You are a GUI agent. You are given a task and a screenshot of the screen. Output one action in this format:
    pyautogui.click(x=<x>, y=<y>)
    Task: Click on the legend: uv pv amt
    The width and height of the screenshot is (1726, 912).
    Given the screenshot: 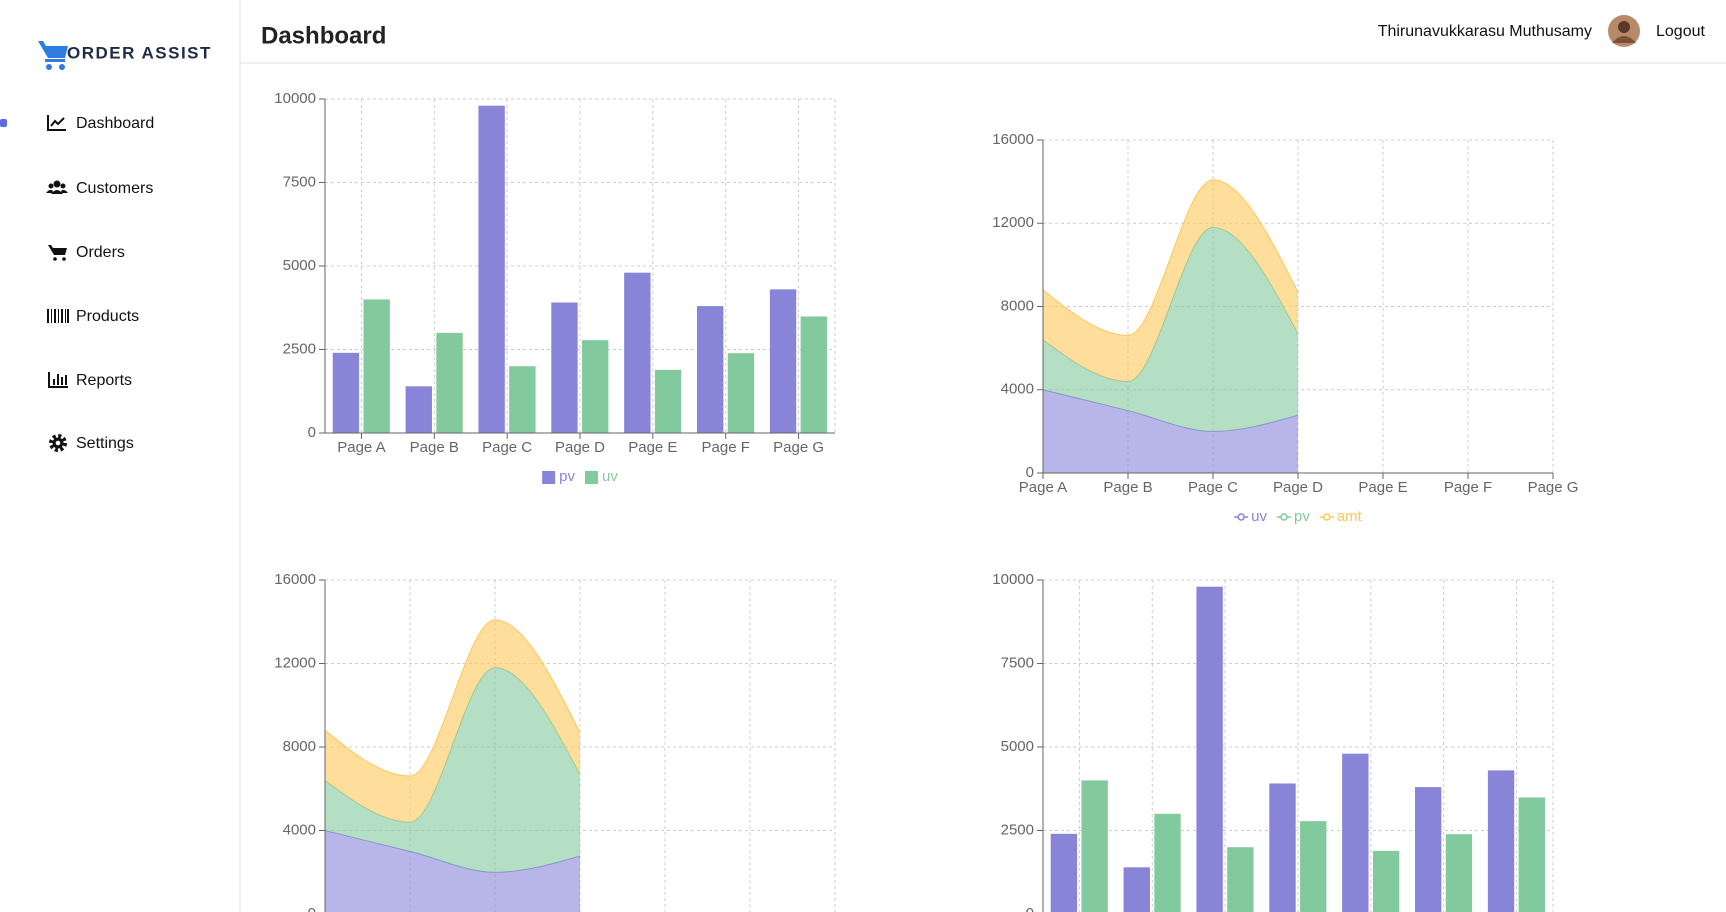 What is the action you would take?
    pyautogui.click(x=1298, y=516)
    